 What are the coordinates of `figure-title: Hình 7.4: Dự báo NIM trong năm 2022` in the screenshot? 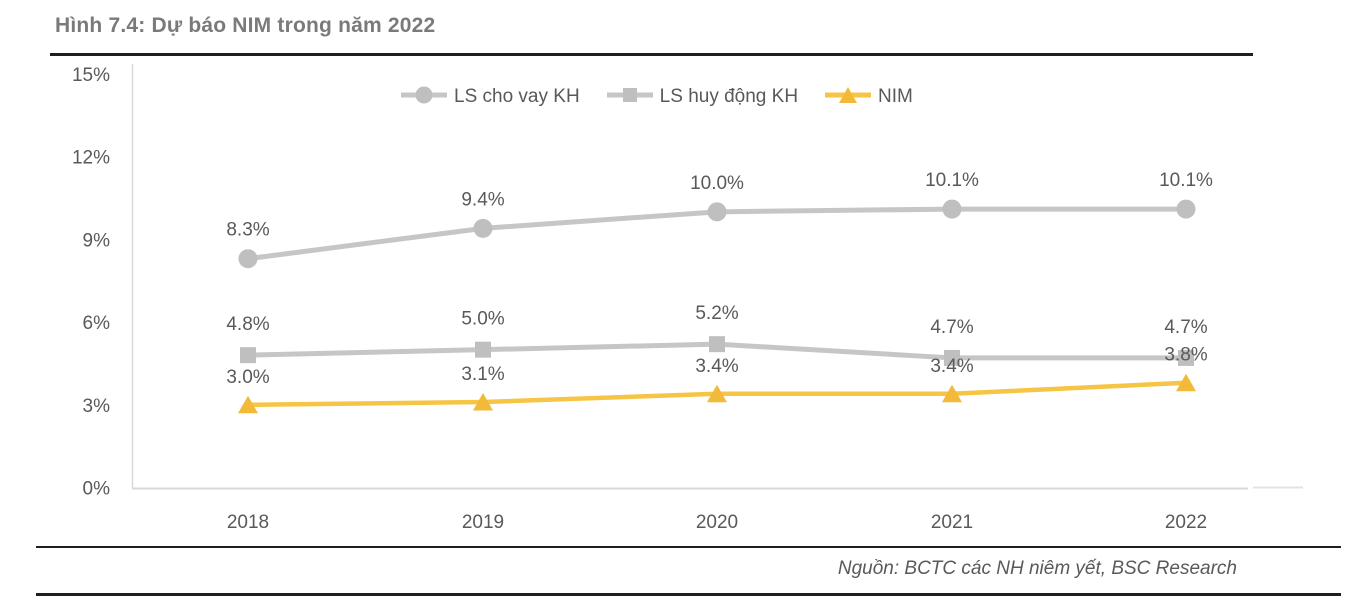 It's located at (245, 25).